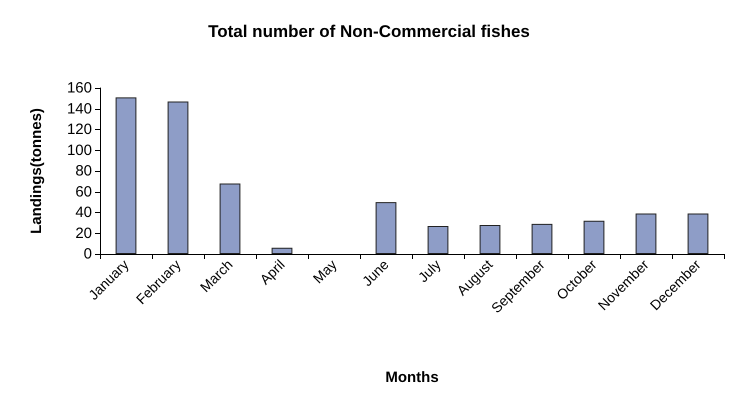 The height and width of the screenshot is (400, 738). Describe the element at coordinates (79, 109) in the screenshot. I see `y-tick-label: 140` at that location.